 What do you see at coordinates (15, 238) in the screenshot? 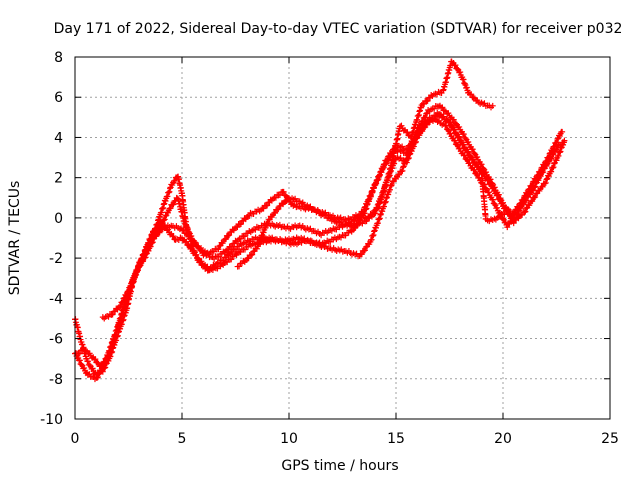
I see `y-axis-label: SDTVAR / TECUs` at bounding box center [15, 238].